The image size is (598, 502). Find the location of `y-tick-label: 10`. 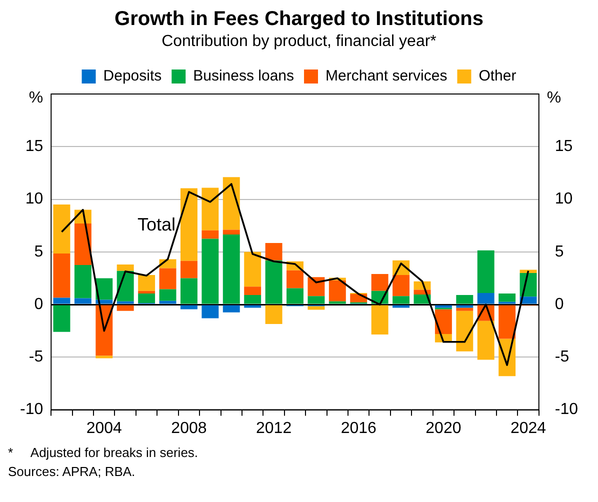

y-tick-label: 10 is located at coordinates (34, 199).